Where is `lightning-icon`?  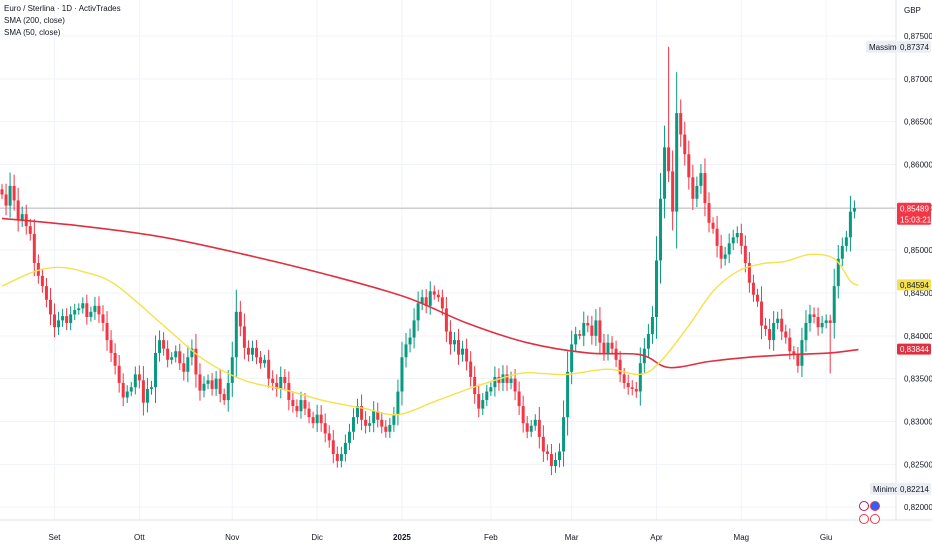
lightning-icon is located at coordinates (864, 506).